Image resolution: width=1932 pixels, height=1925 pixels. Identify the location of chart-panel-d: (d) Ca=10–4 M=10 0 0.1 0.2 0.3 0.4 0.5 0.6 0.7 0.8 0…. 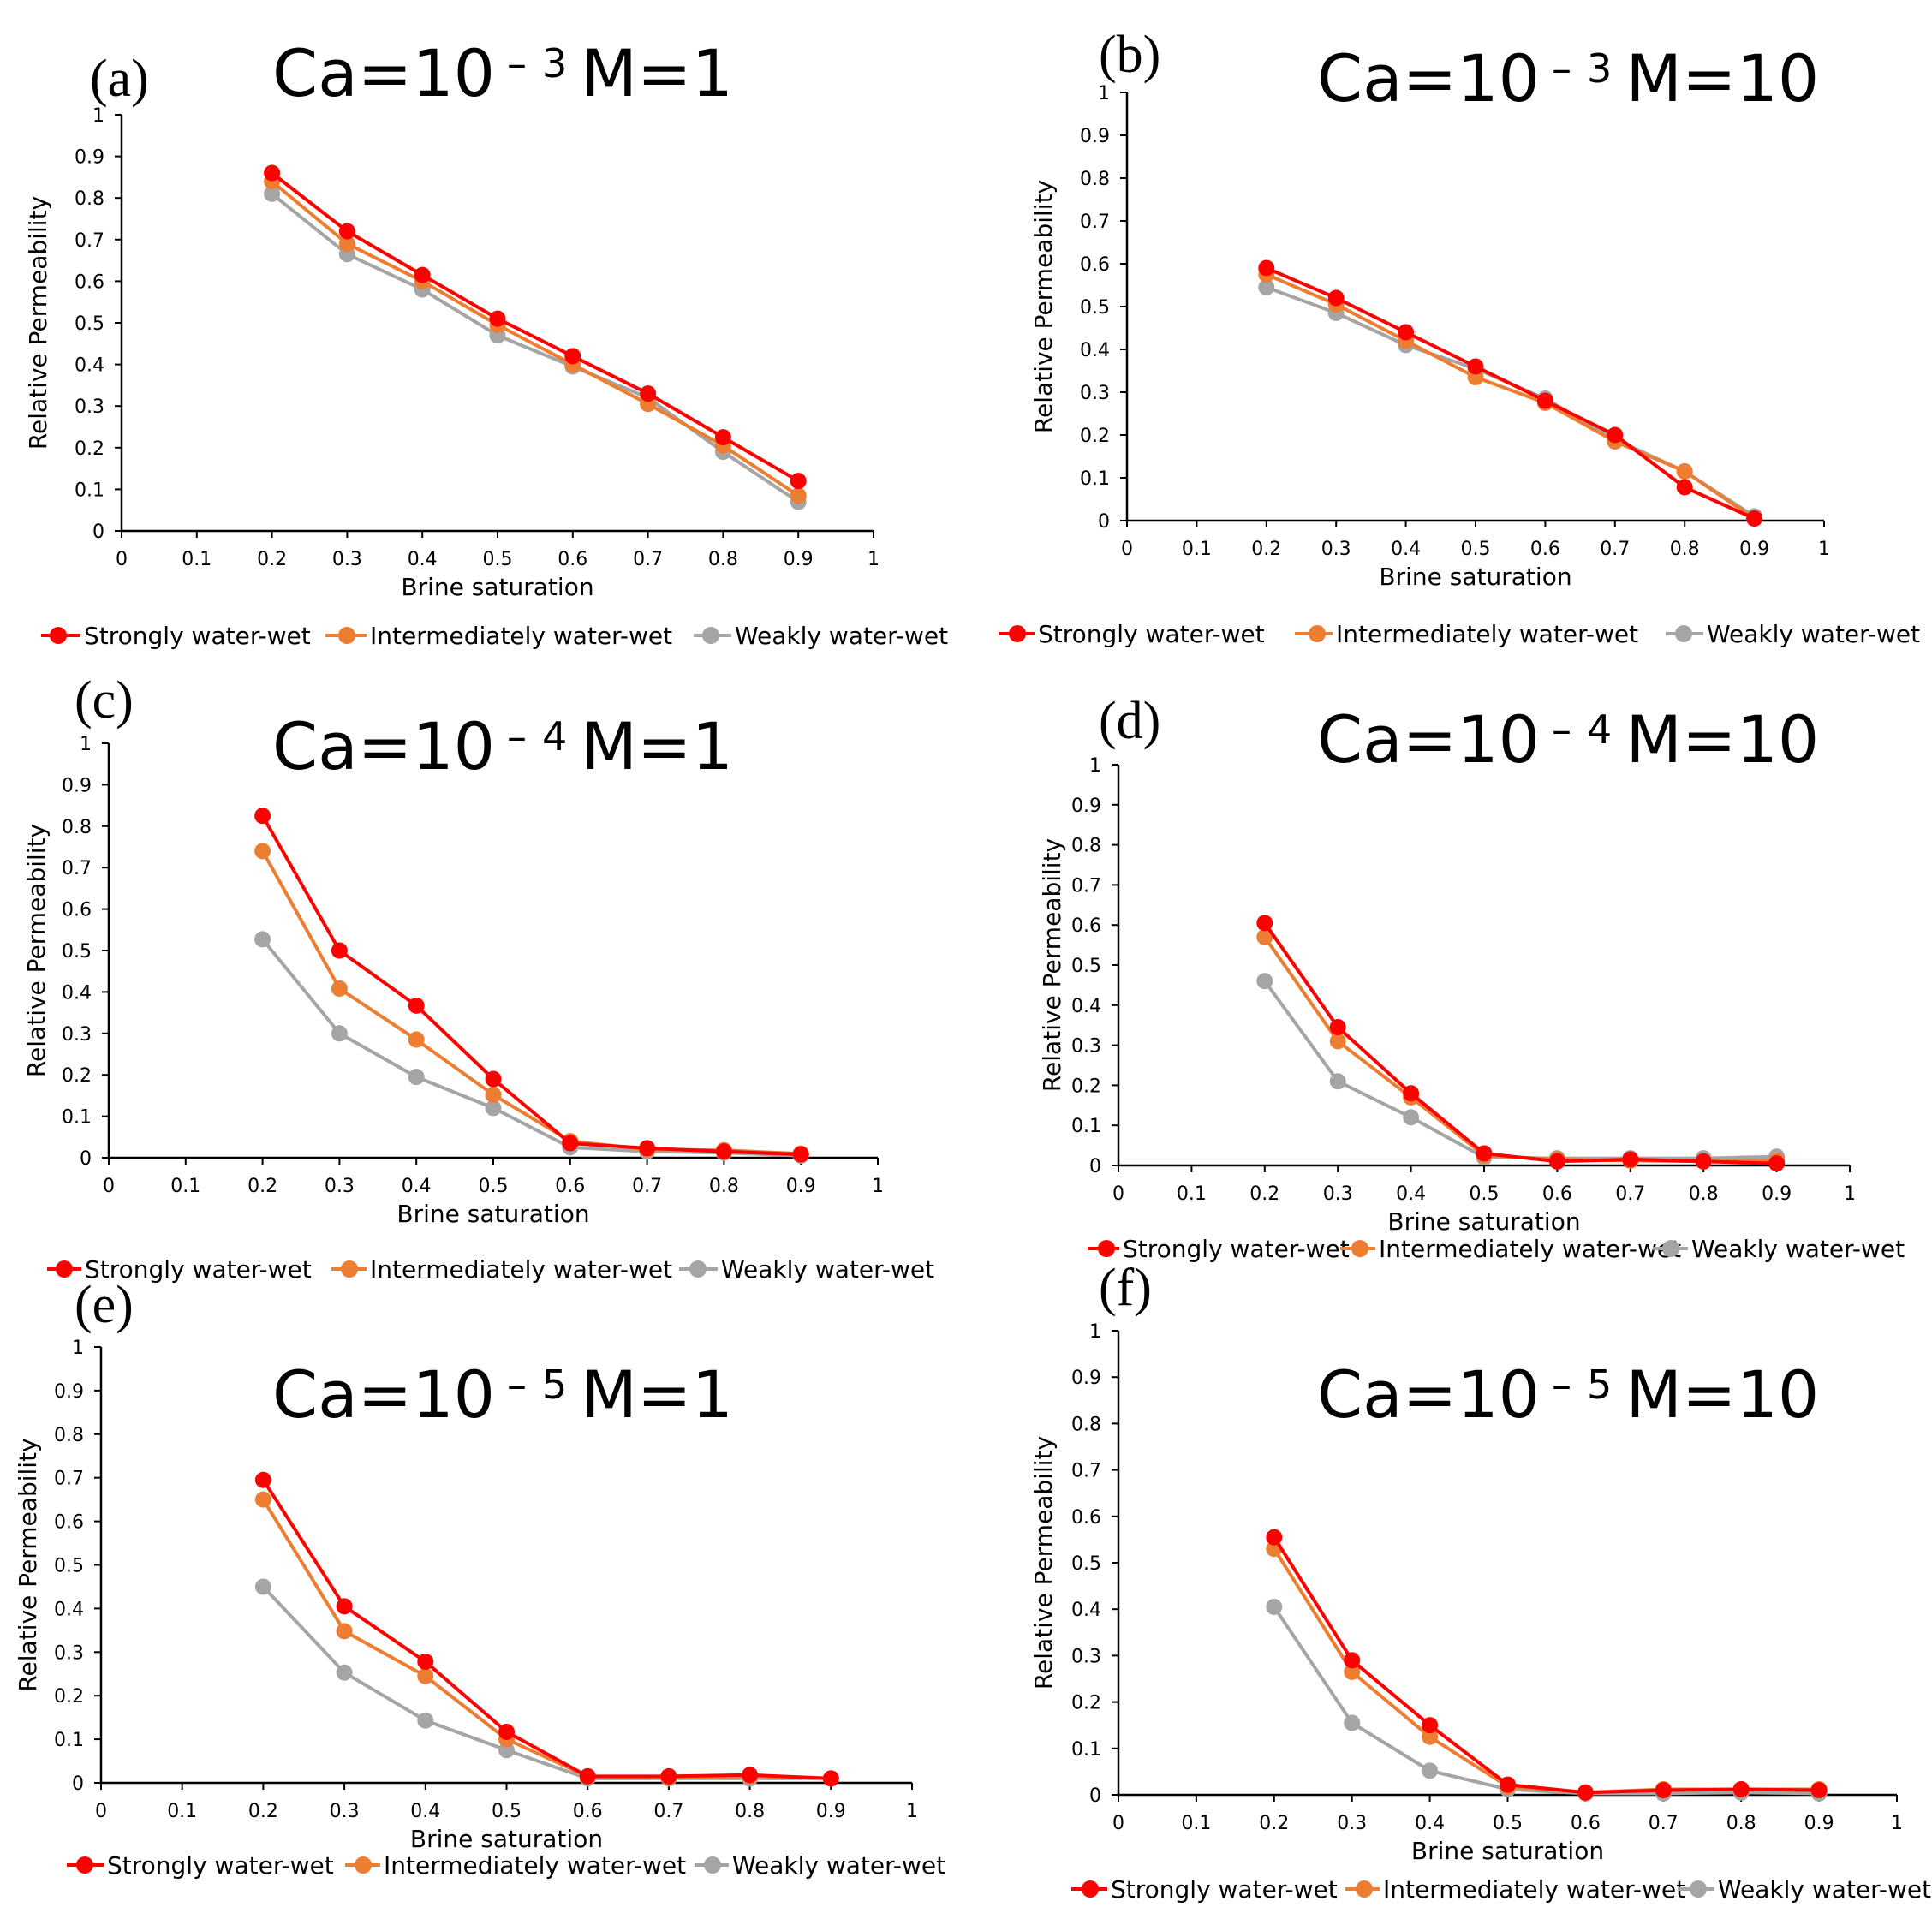
(1471, 977).